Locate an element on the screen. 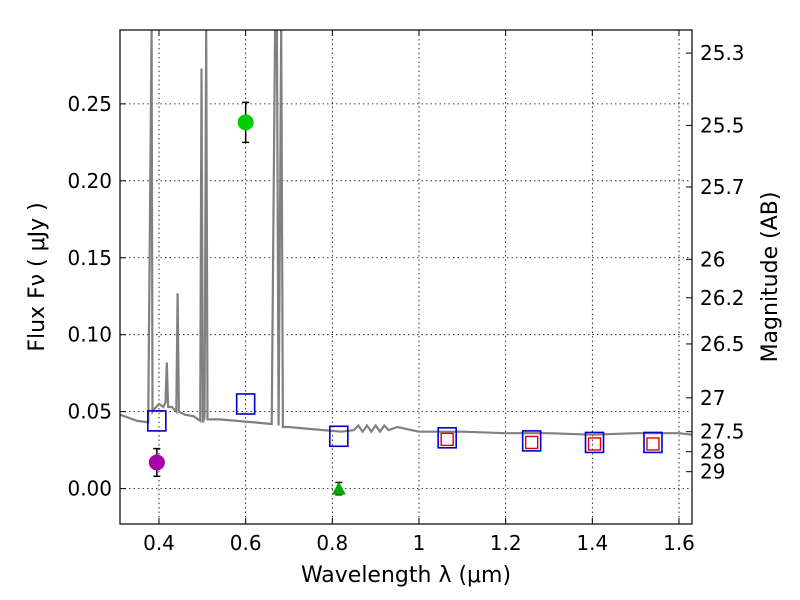 This screenshot has height=600, width=800. y2-tick-label: 26 is located at coordinates (712, 259).